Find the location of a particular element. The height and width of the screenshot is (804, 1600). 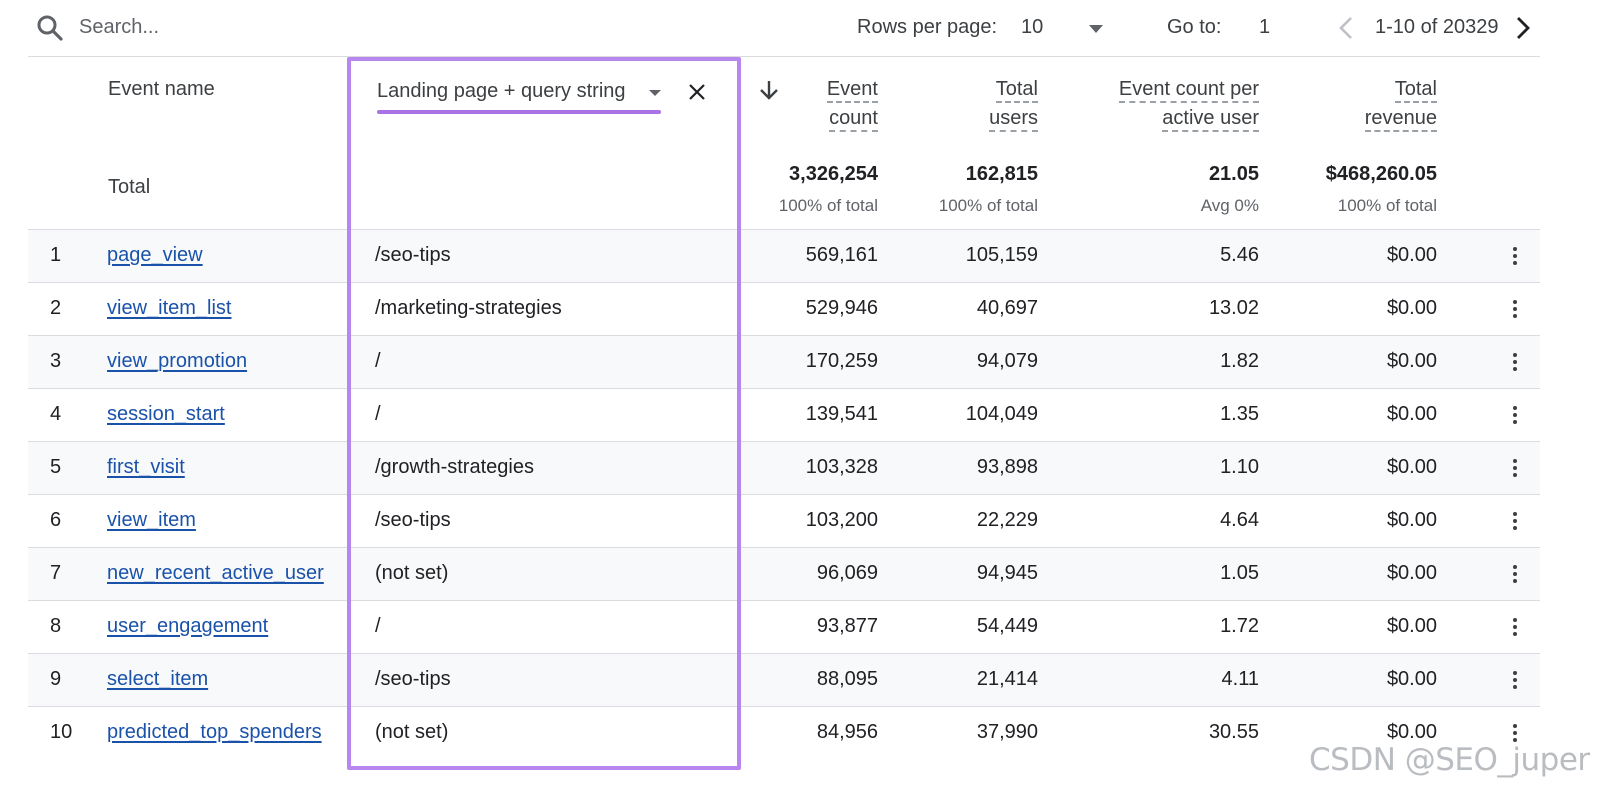

total-users-value: 93,898 is located at coordinates (1007, 467).